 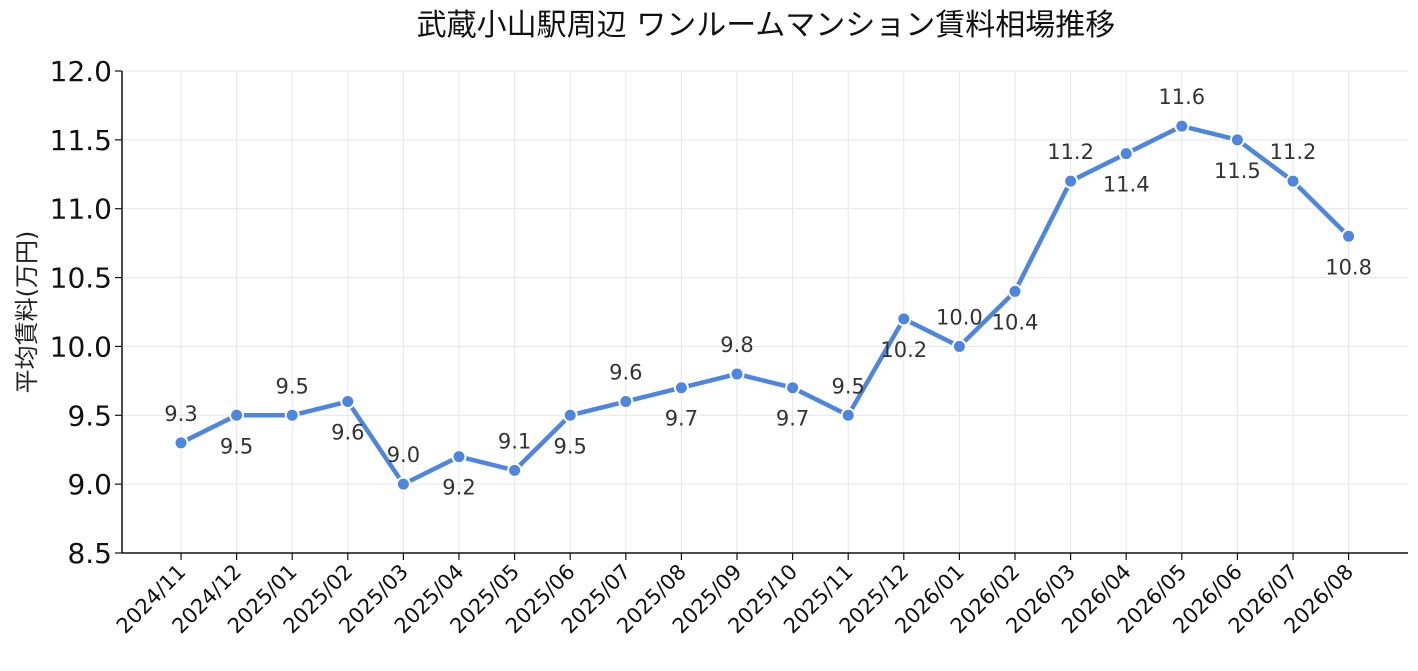 I want to click on data-label: 10.2, so click(x=903, y=350).